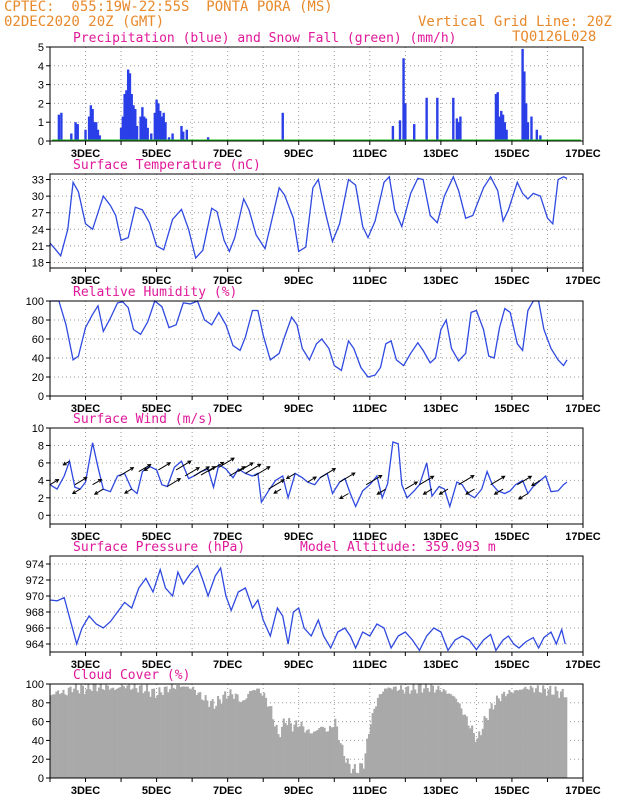  Describe the element at coordinates (168, 7) in the screenshot. I see `header-station: CPTEC: 055:19W-22:55S PONTA PORA (MS)` at that location.